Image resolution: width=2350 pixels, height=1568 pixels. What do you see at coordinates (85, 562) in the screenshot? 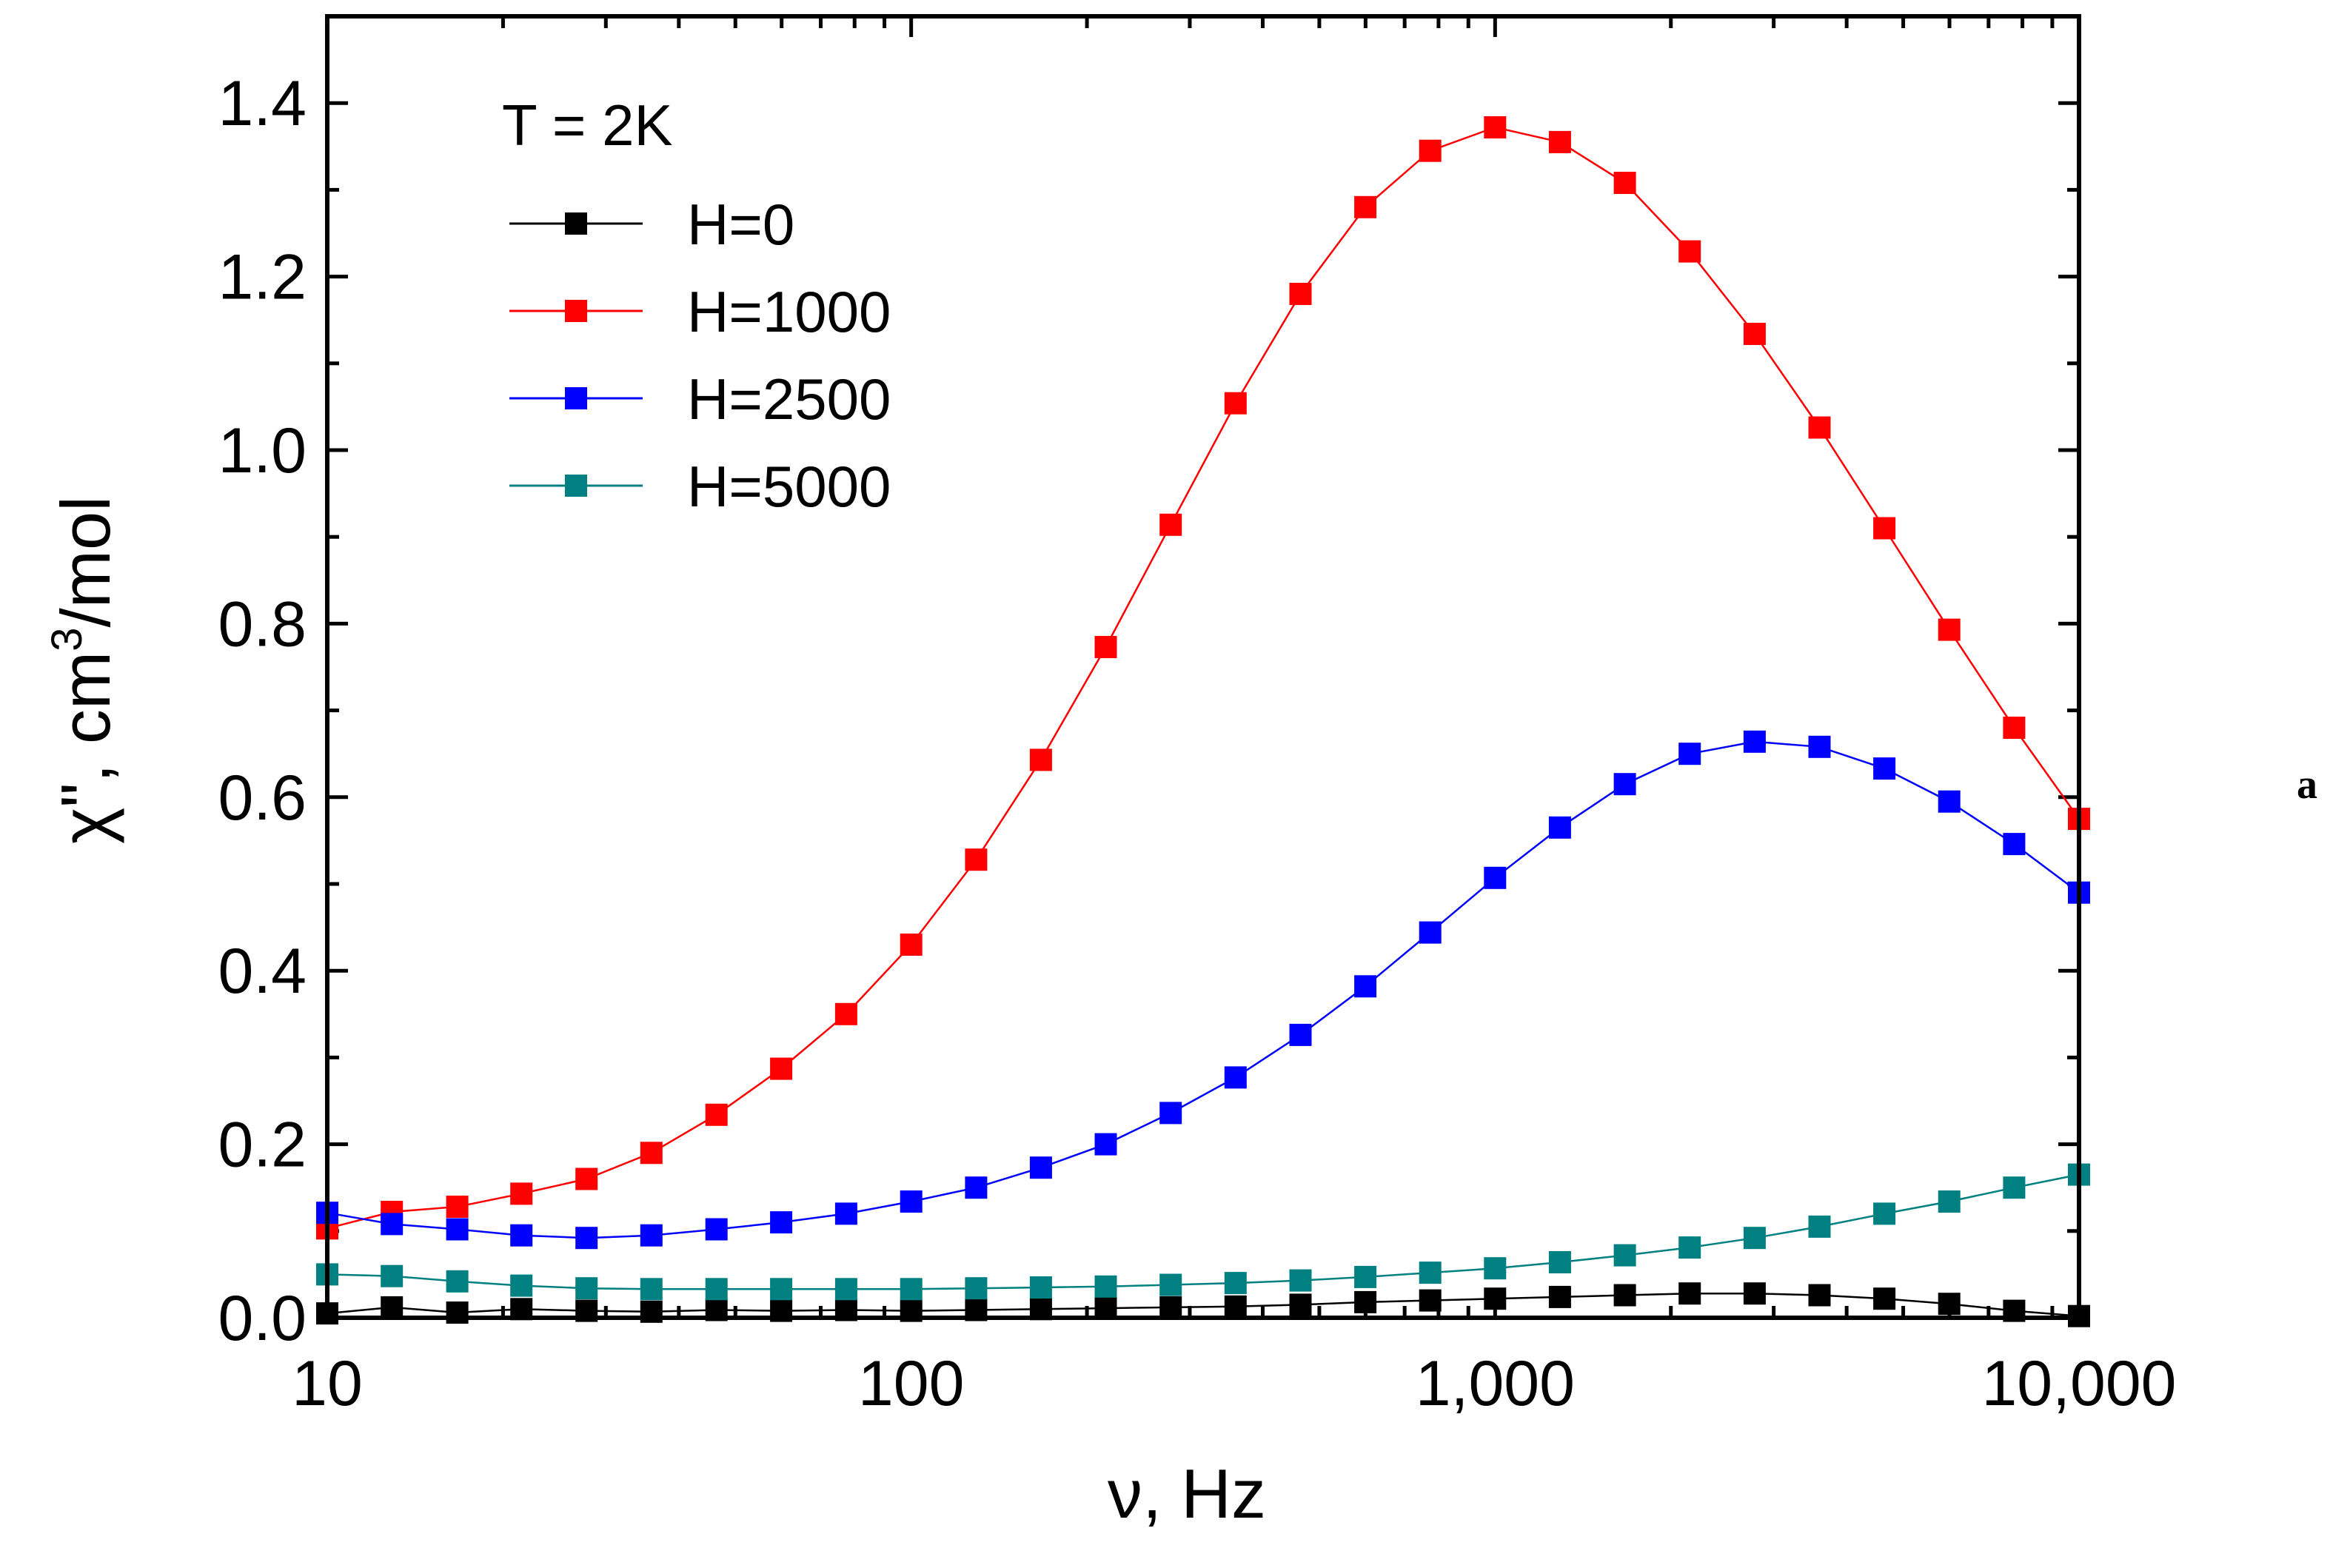
I see `y-axis-title-unit: /mol` at bounding box center [85, 562].